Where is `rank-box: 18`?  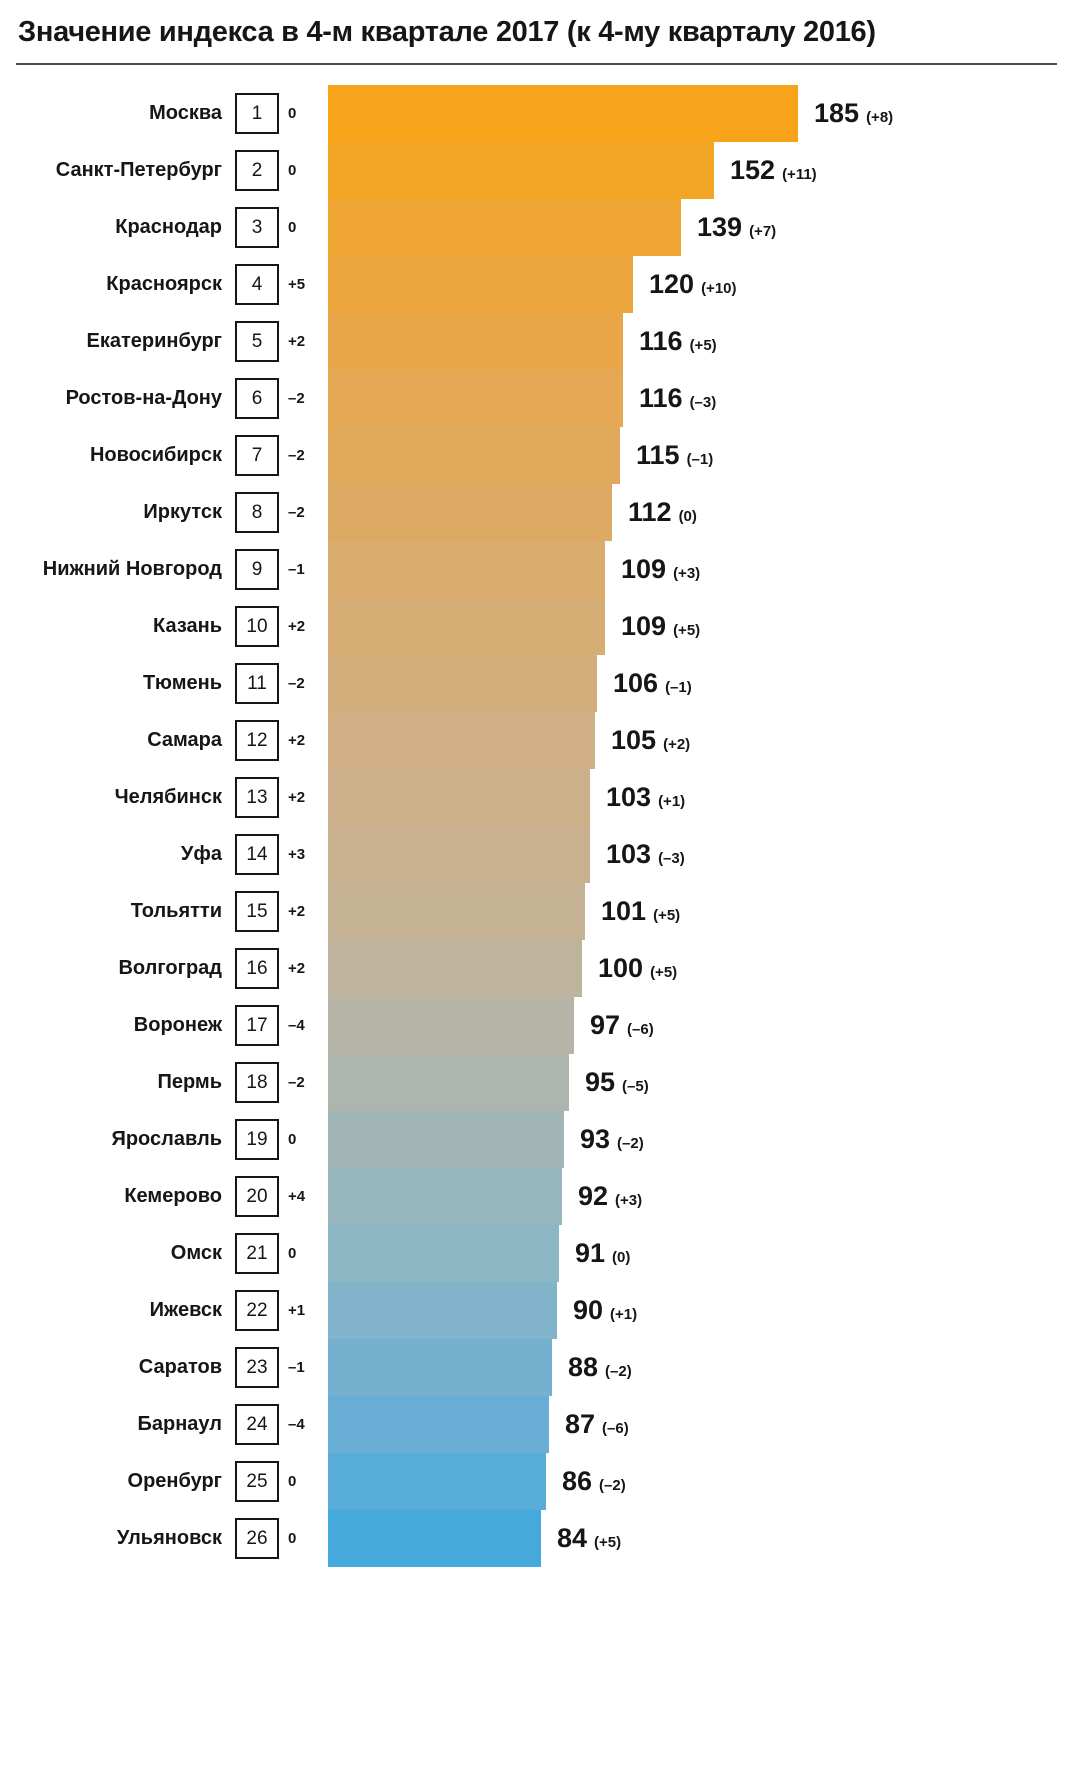
rank-box: 18 is located at coordinates (257, 1082).